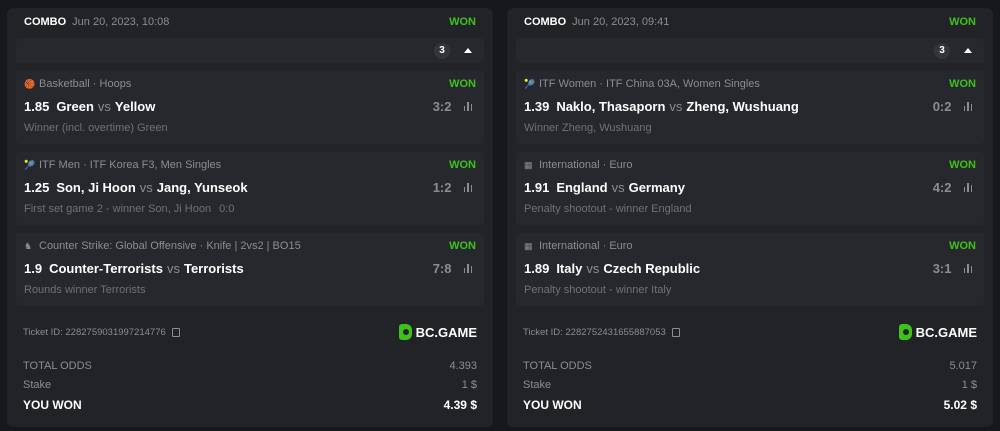 Image resolution: width=1000 pixels, height=431 pixels. Describe the element at coordinates (656, 187) in the screenshot. I see `away-team: Germany` at that location.